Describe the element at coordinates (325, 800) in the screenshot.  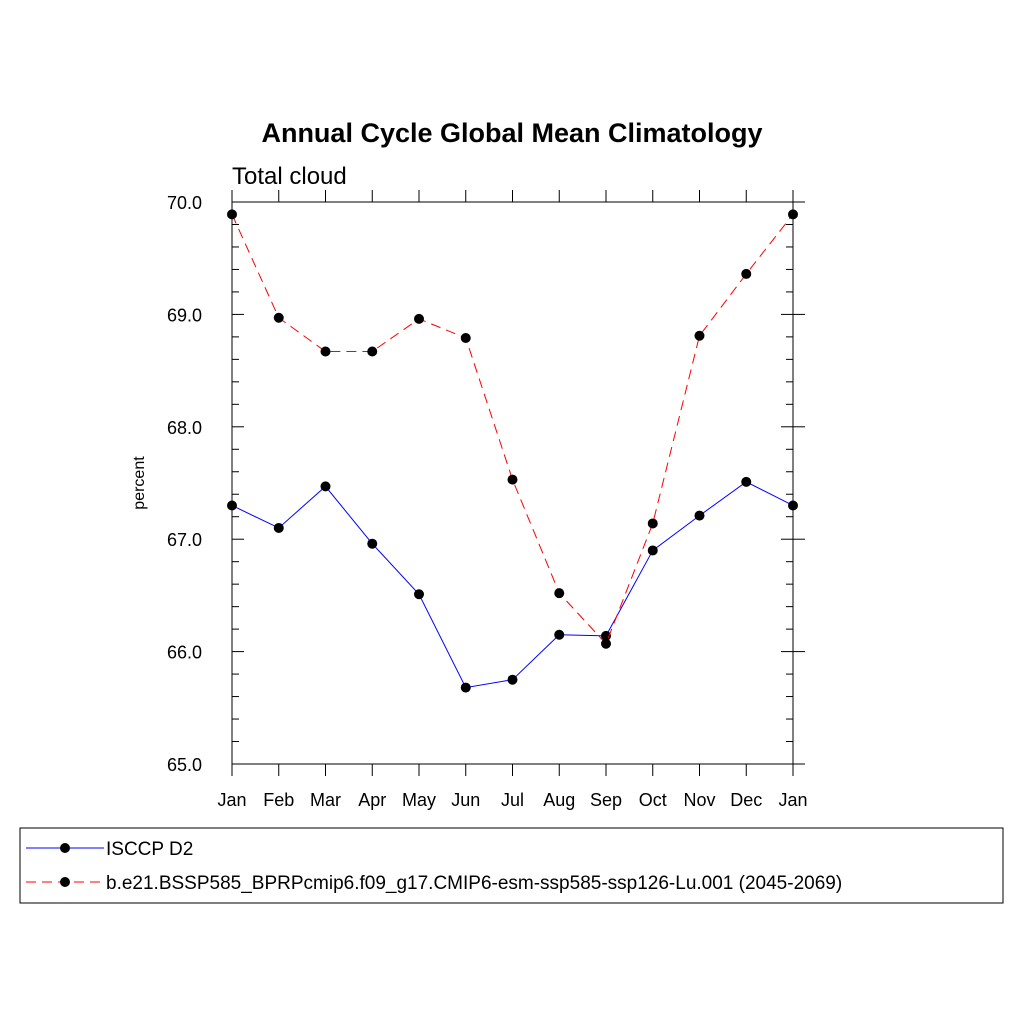
I see `x-tick-label: Mar` at that location.